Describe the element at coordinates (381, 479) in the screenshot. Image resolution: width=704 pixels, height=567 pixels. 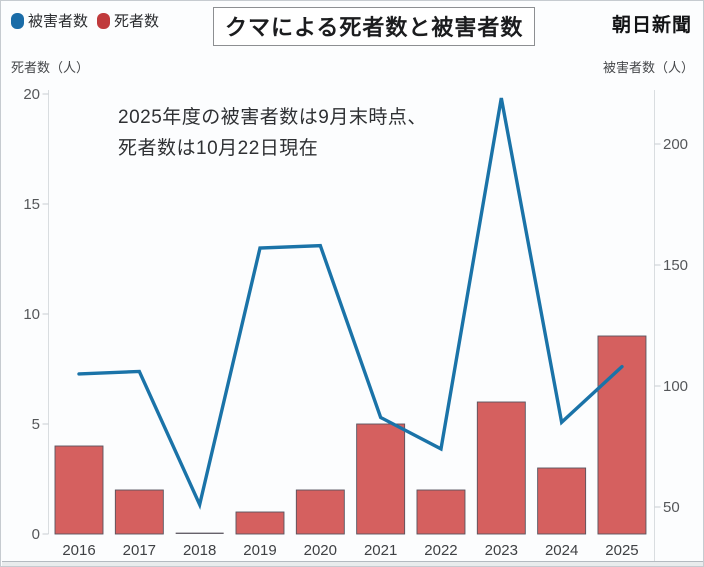
I see `bar-2021` at that location.